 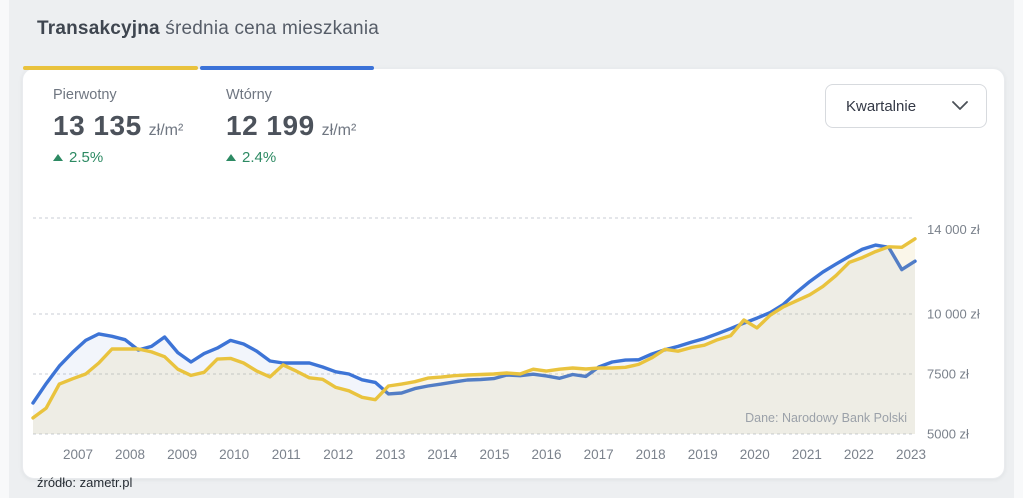 What do you see at coordinates (953, 229) in the screenshot?
I see `svg-text: 14 000 zł` at bounding box center [953, 229].